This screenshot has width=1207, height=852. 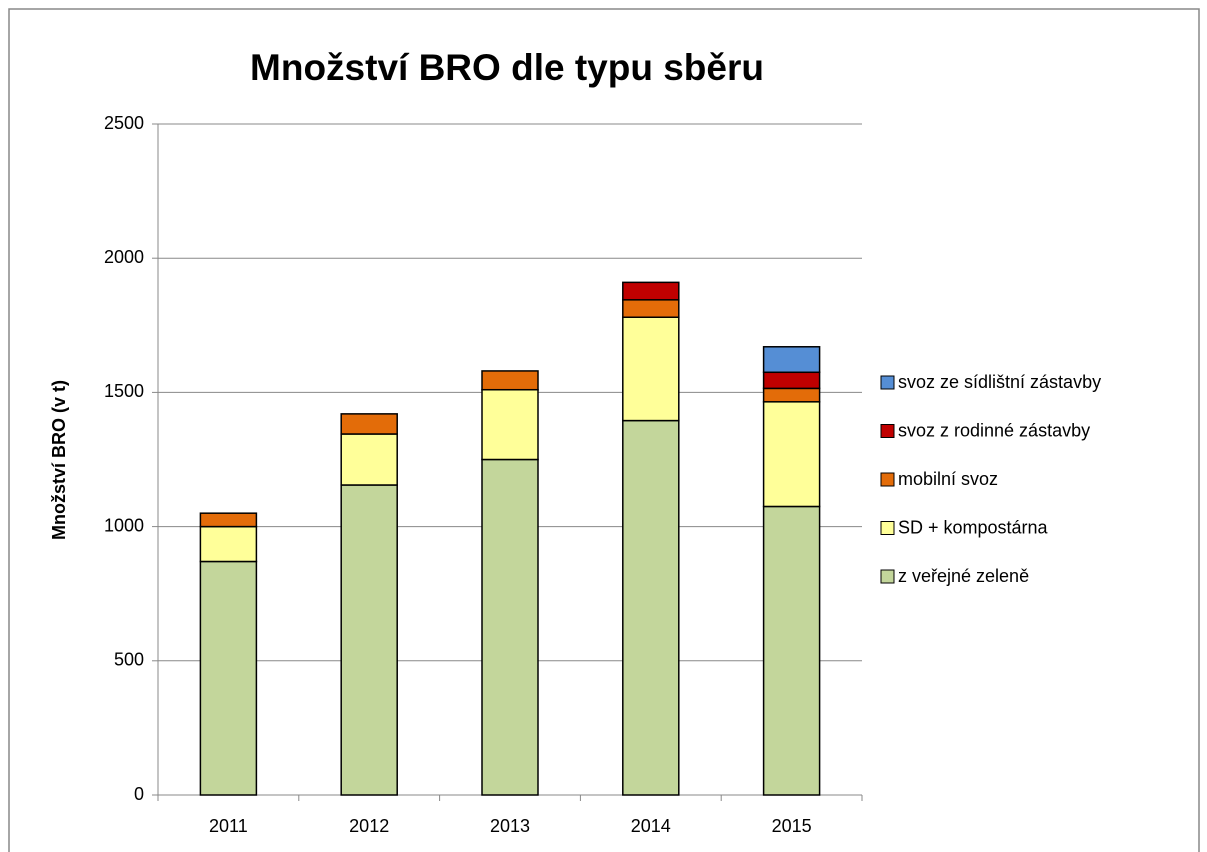 What do you see at coordinates (973, 527) in the screenshot?
I see `legend-label: SD + kompostárna` at bounding box center [973, 527].